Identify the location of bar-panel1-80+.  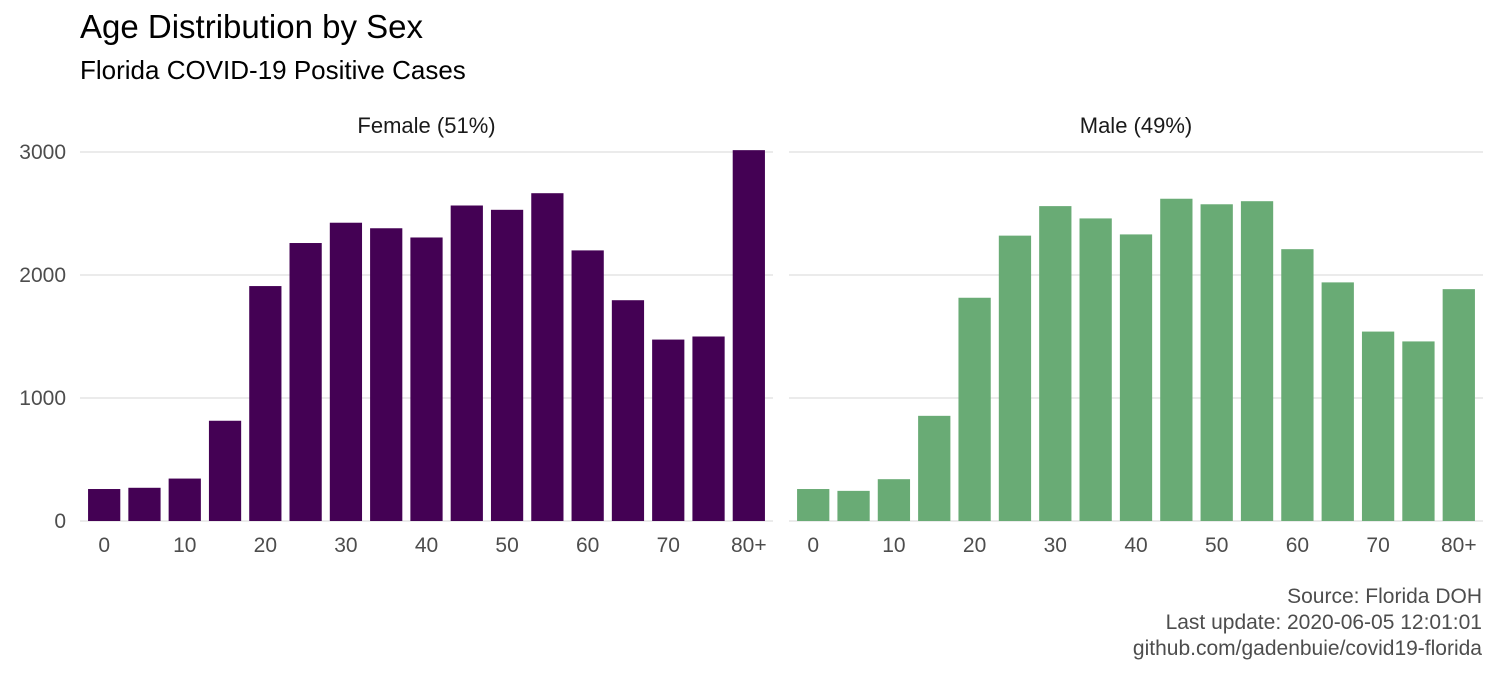
(748, 335).